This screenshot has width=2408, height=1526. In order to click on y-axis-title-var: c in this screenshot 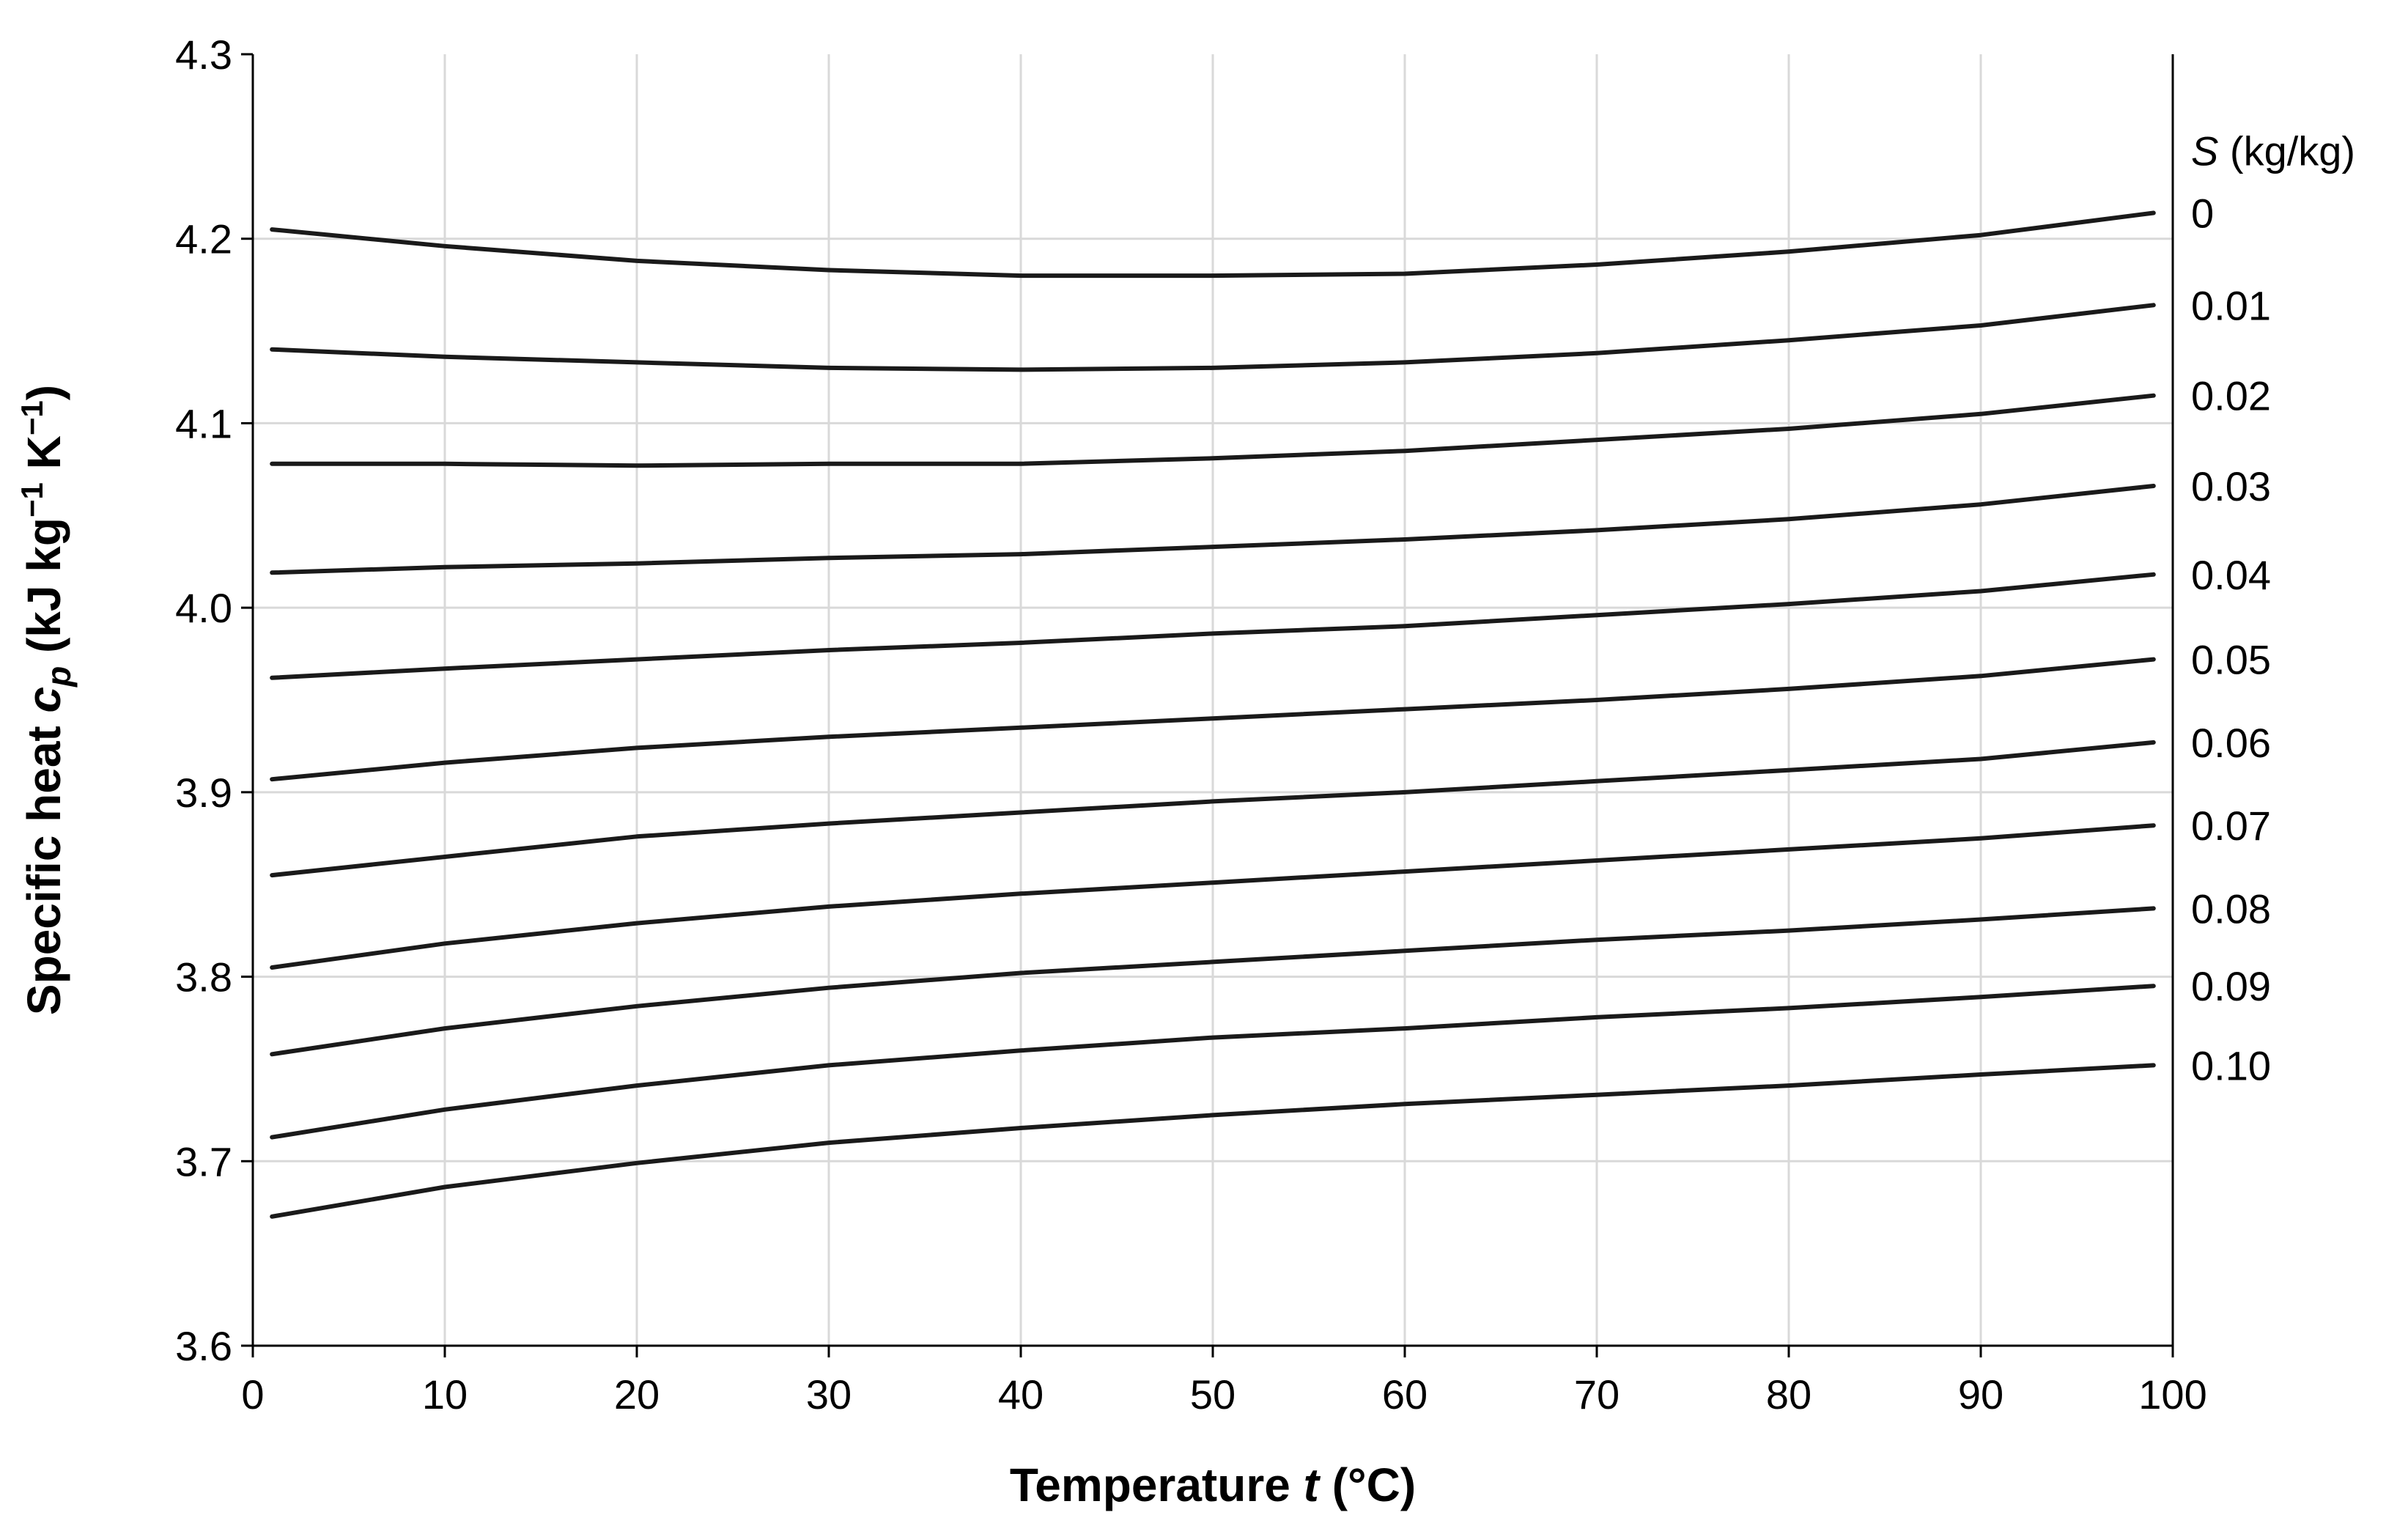, I will do `click(44, 700)`.